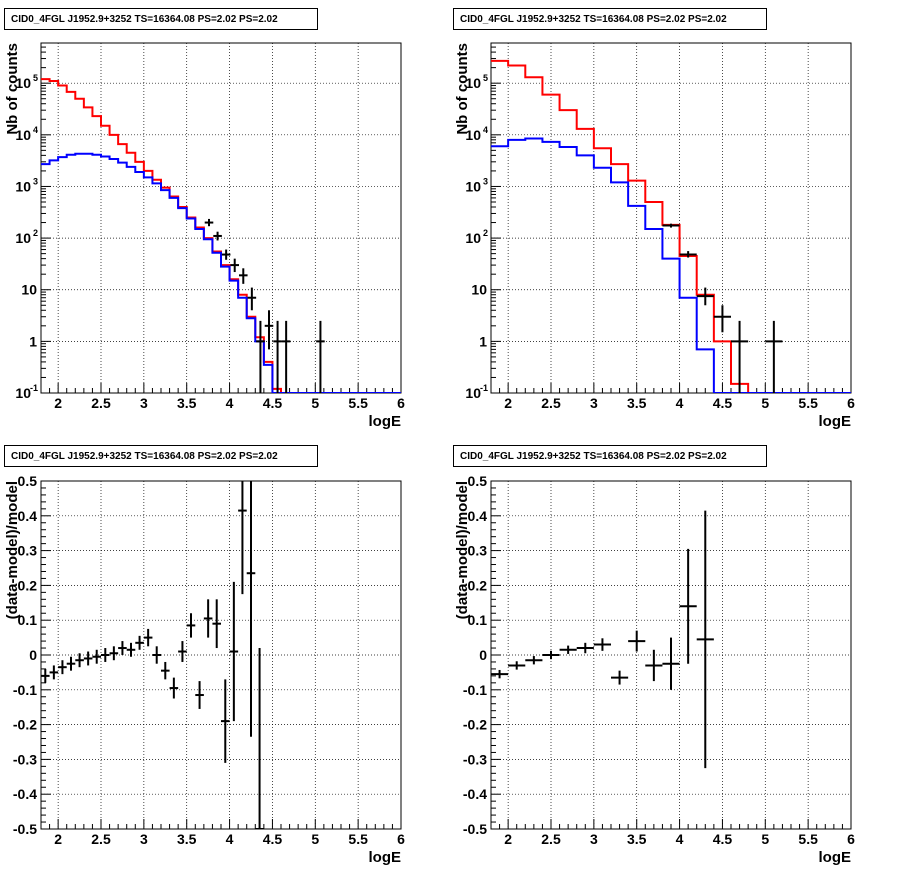 The height and width of the screenshot is (875, 898). Describe the element at coordinates (475, 829) in the screenshot. I see `y-tick-label: -0.5` at that location.